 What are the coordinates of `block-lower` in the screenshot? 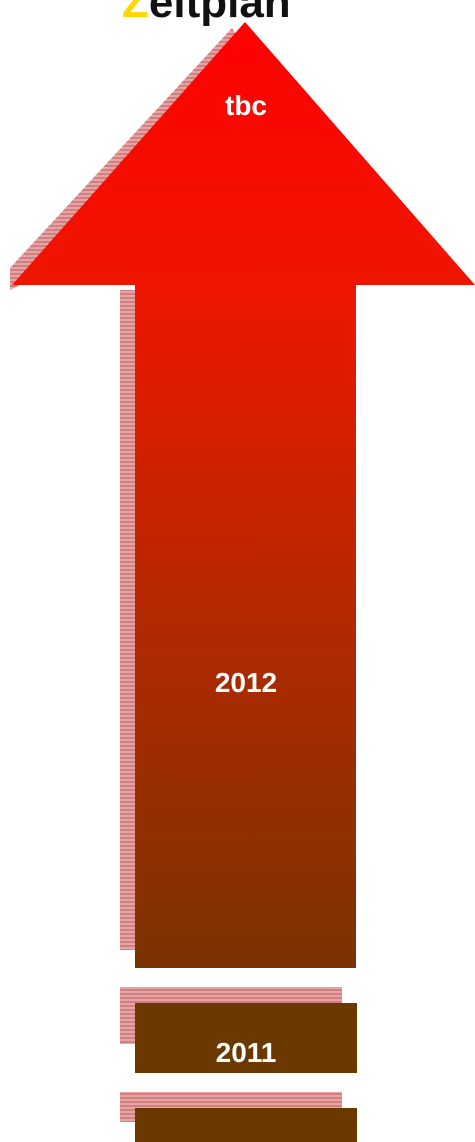 It's located at (246, 1125).